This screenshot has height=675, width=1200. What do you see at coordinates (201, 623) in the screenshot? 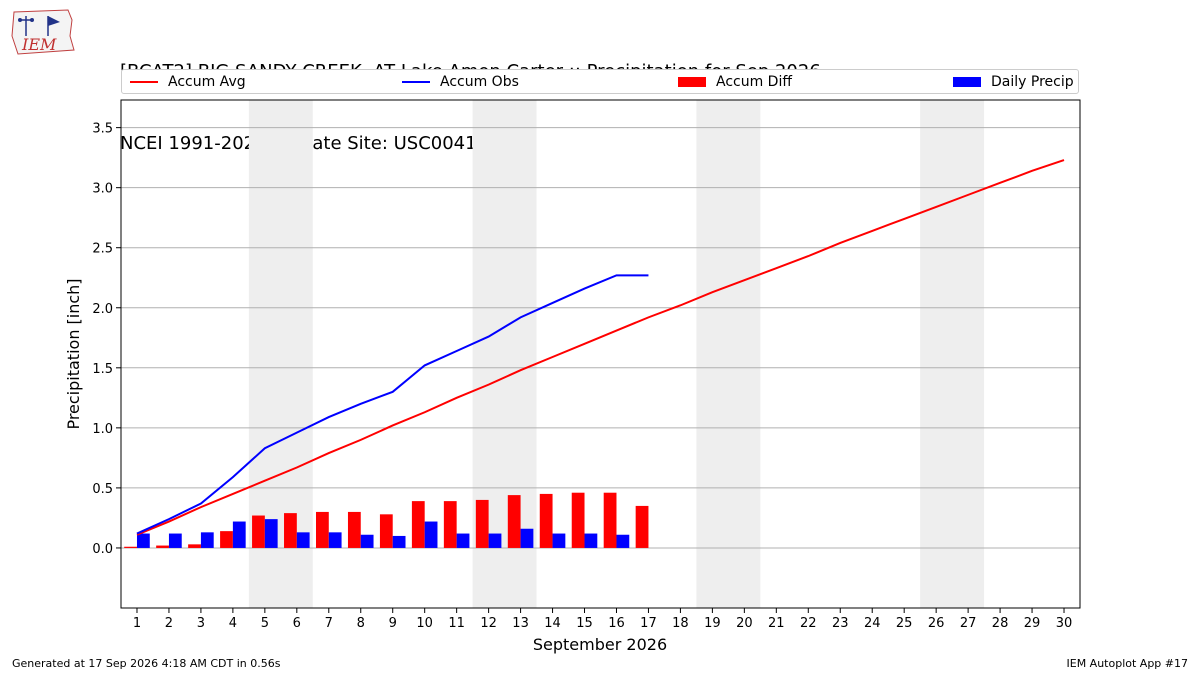
I see `x-tick-label: 3` at bounding box center [201, 623].